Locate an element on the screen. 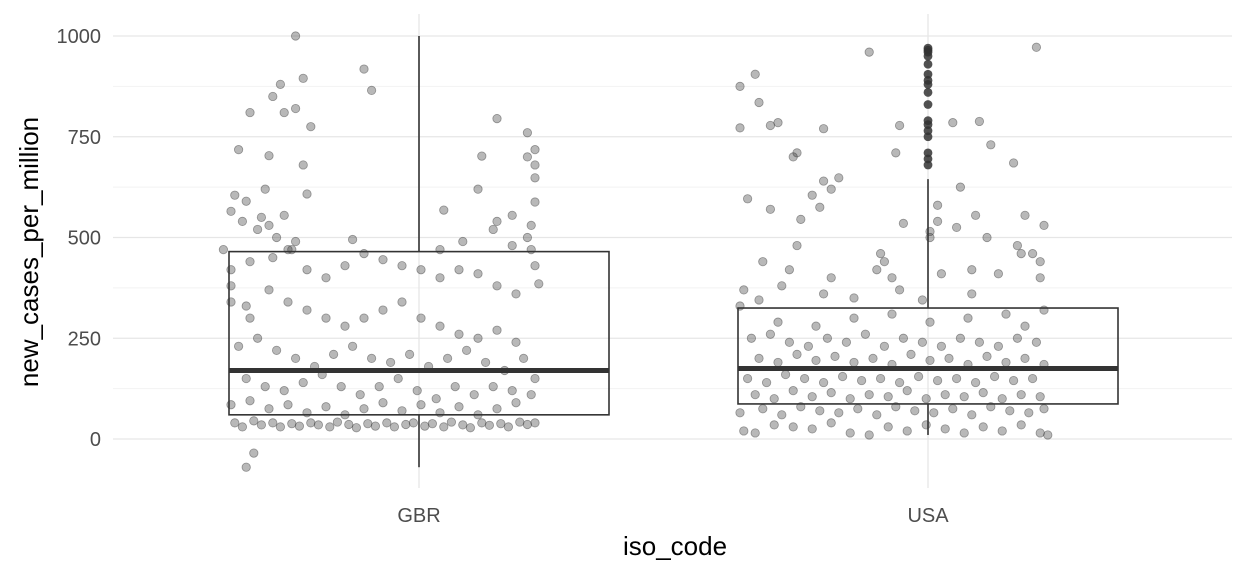 Image resolution: width=1248 pixels, height=576 pixels. y-axis-title: new_cases_per_million is located at coordinates (29, 252).